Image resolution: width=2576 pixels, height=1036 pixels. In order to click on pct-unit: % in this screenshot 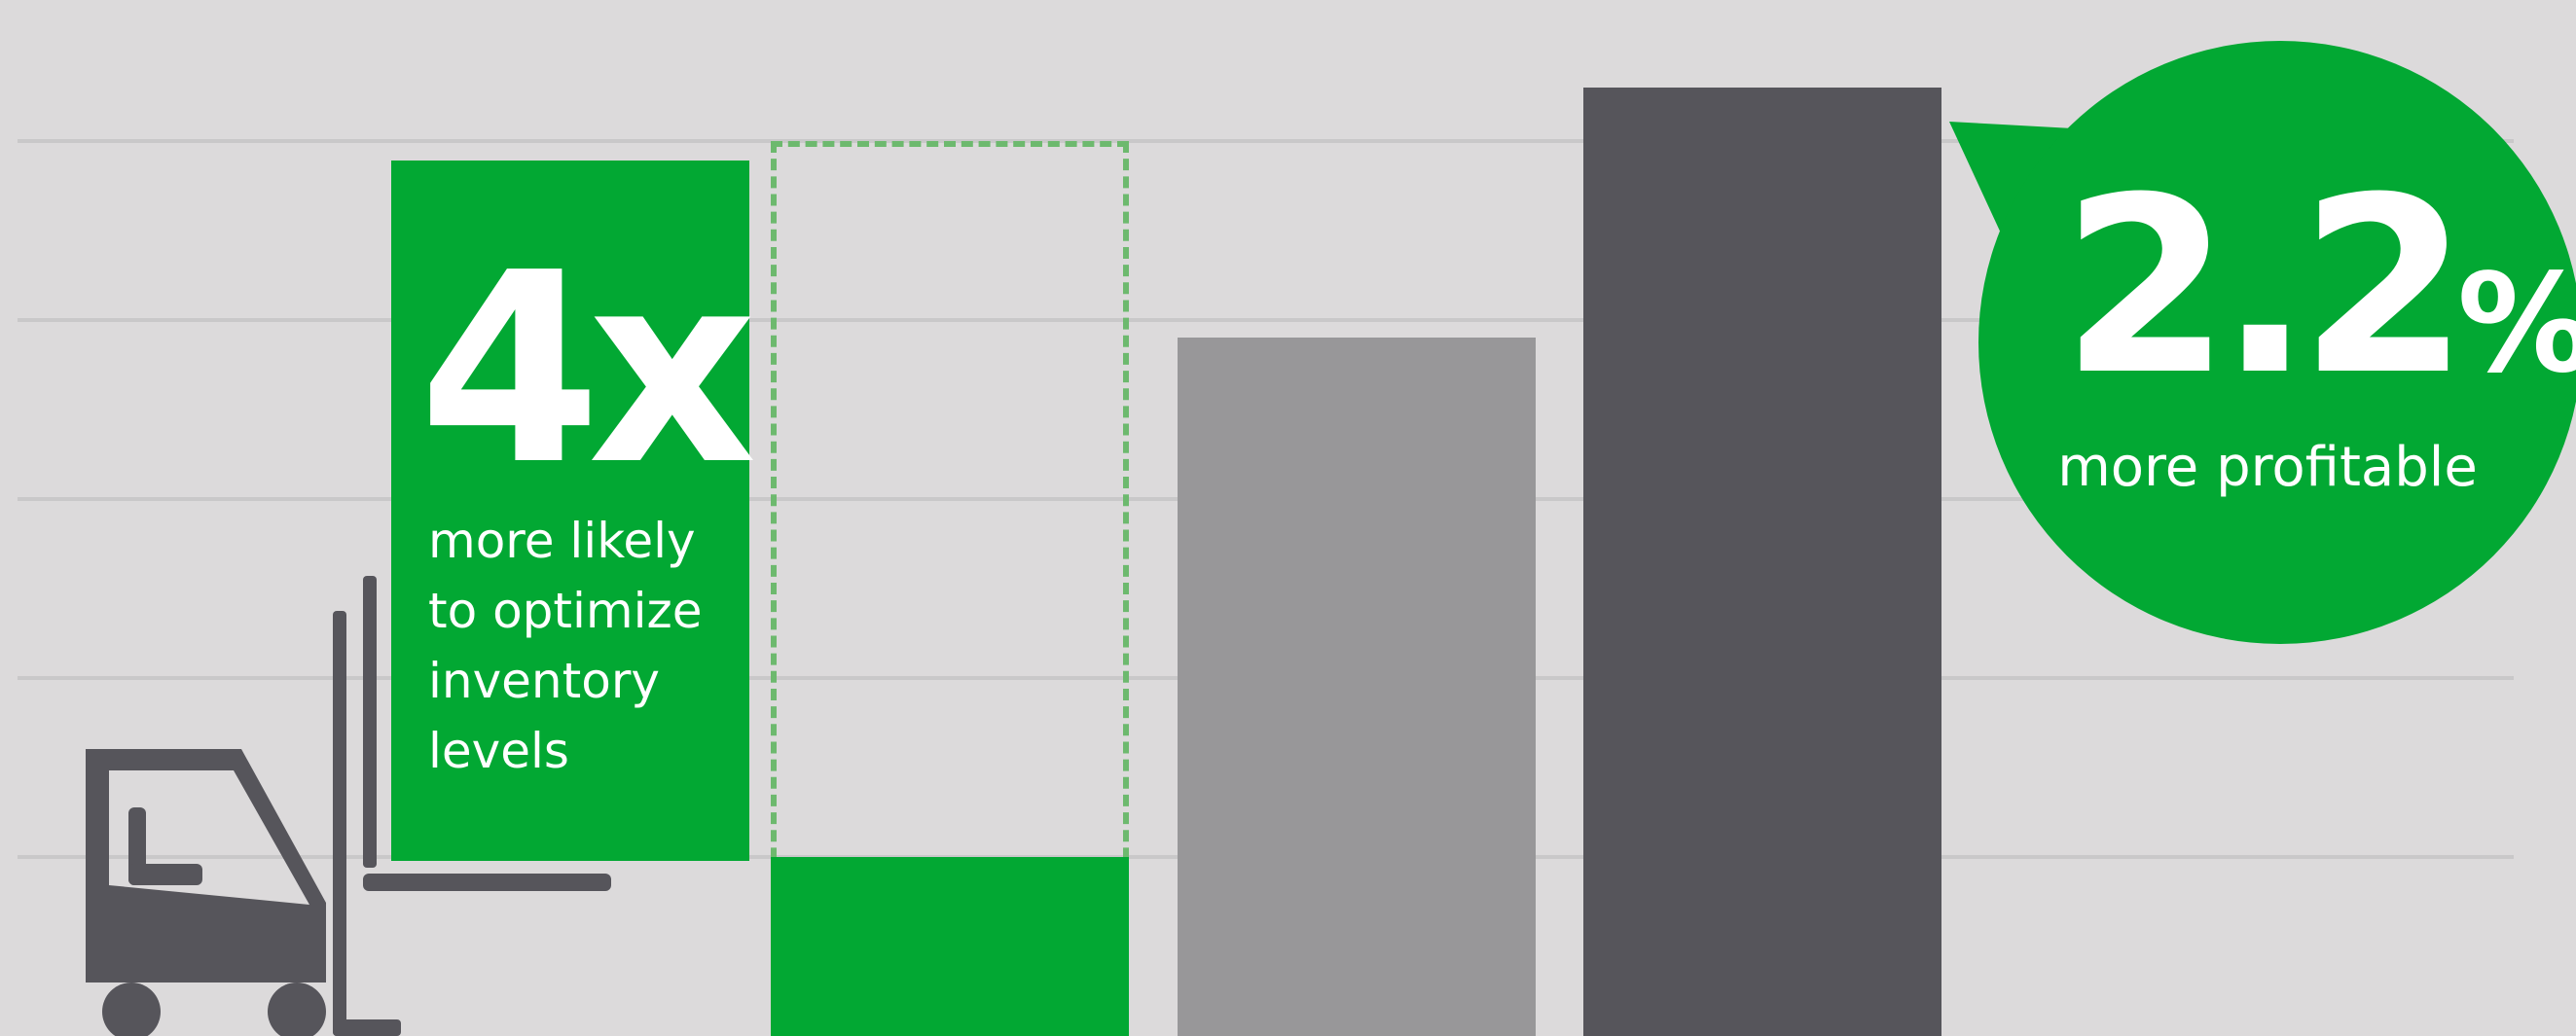, I will do `click(2516, 324)`.